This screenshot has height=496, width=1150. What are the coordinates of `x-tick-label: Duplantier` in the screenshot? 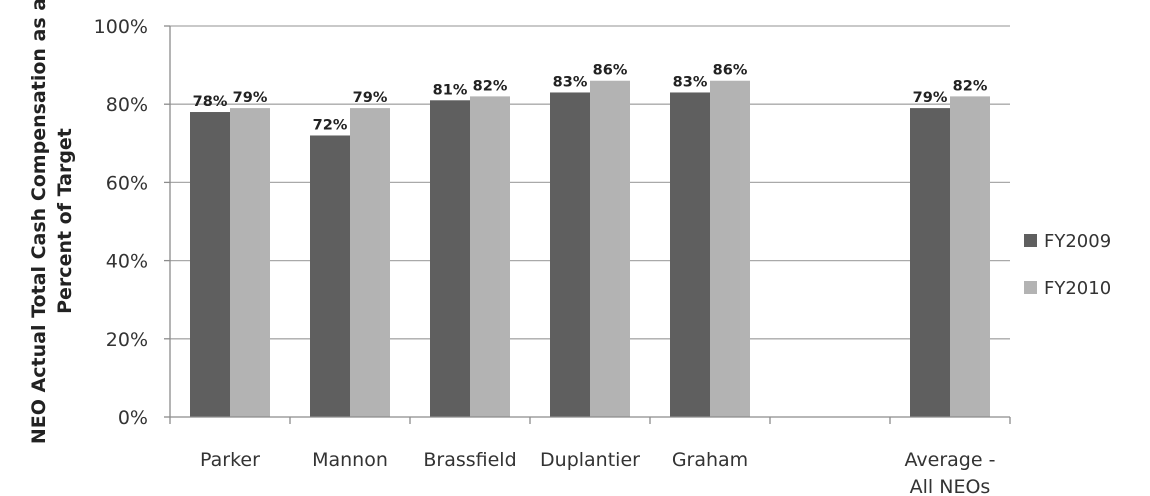 It's located at (590, 460).